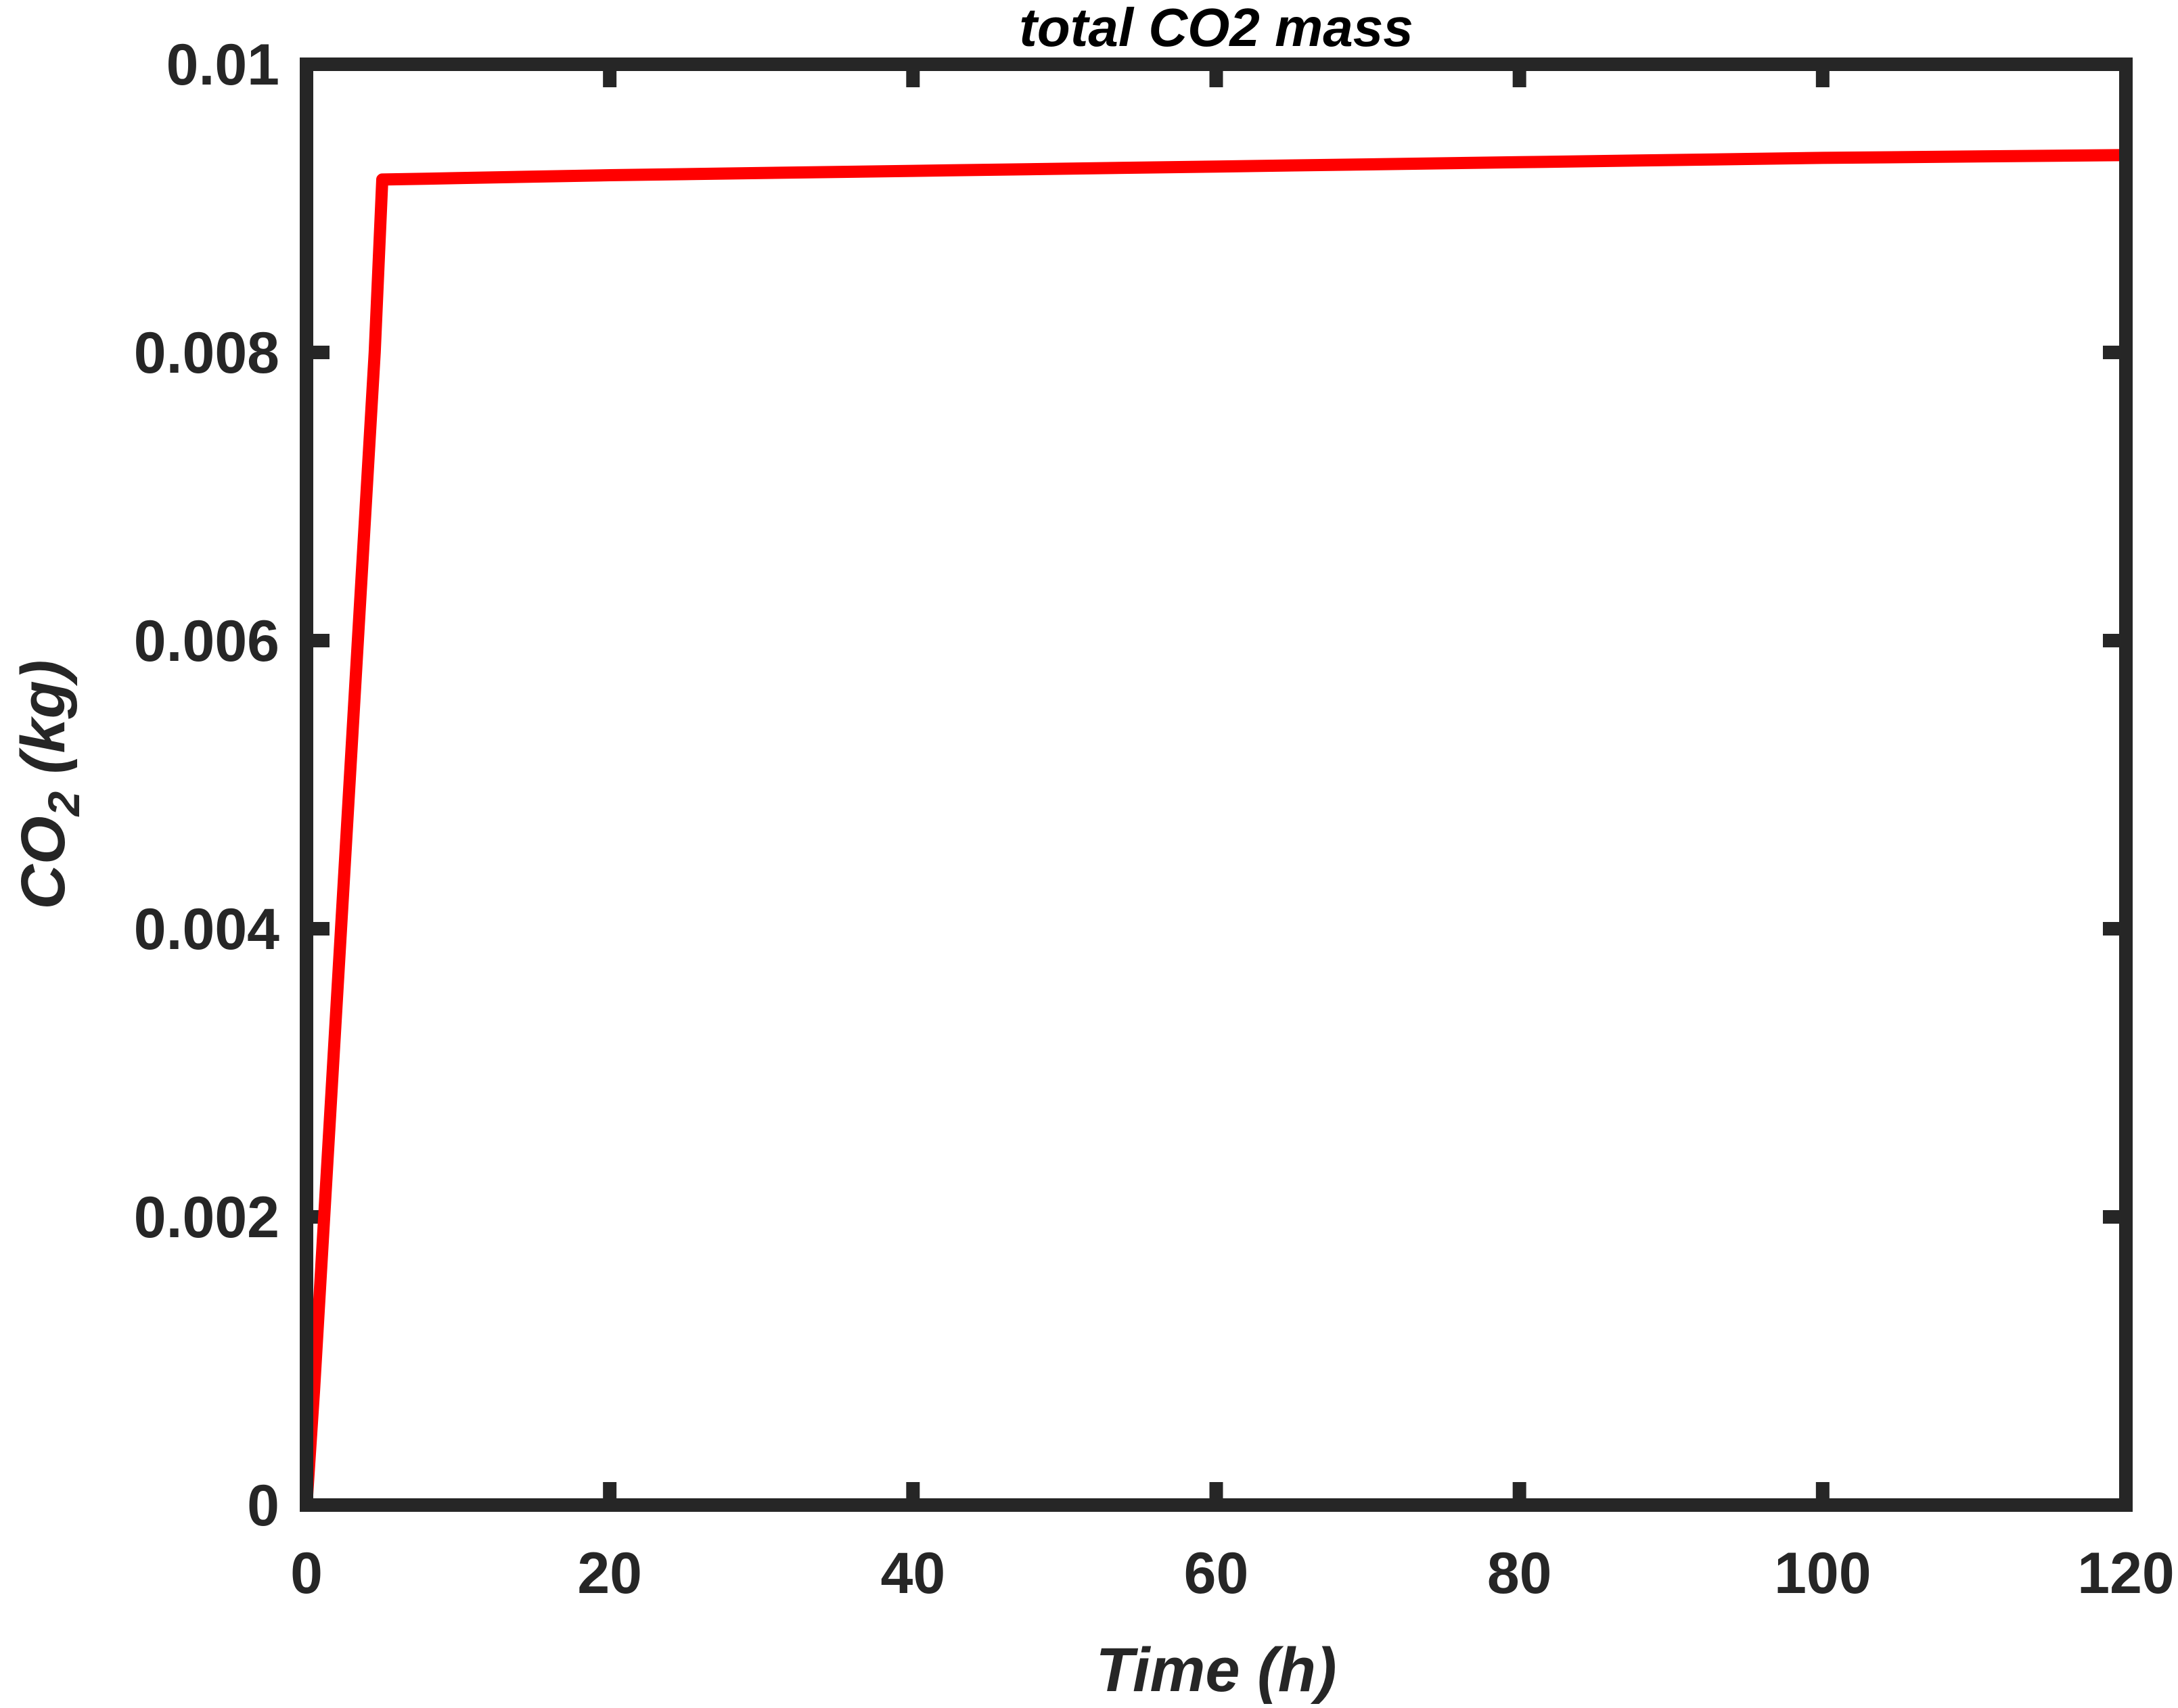  I want to click on chart-title: total CO2 mass, so click(1216, 28).